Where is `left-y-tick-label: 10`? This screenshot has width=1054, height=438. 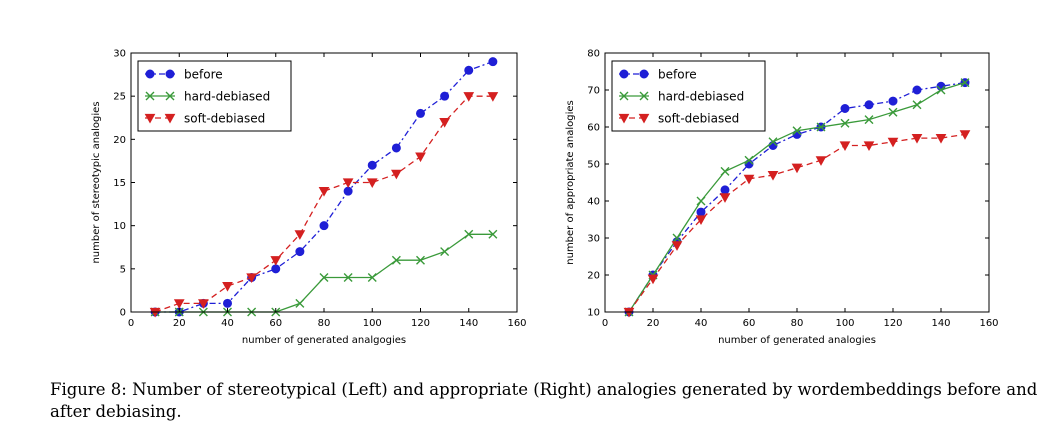 left-y-tick-label: 10 is located at coordinates (119, 226).